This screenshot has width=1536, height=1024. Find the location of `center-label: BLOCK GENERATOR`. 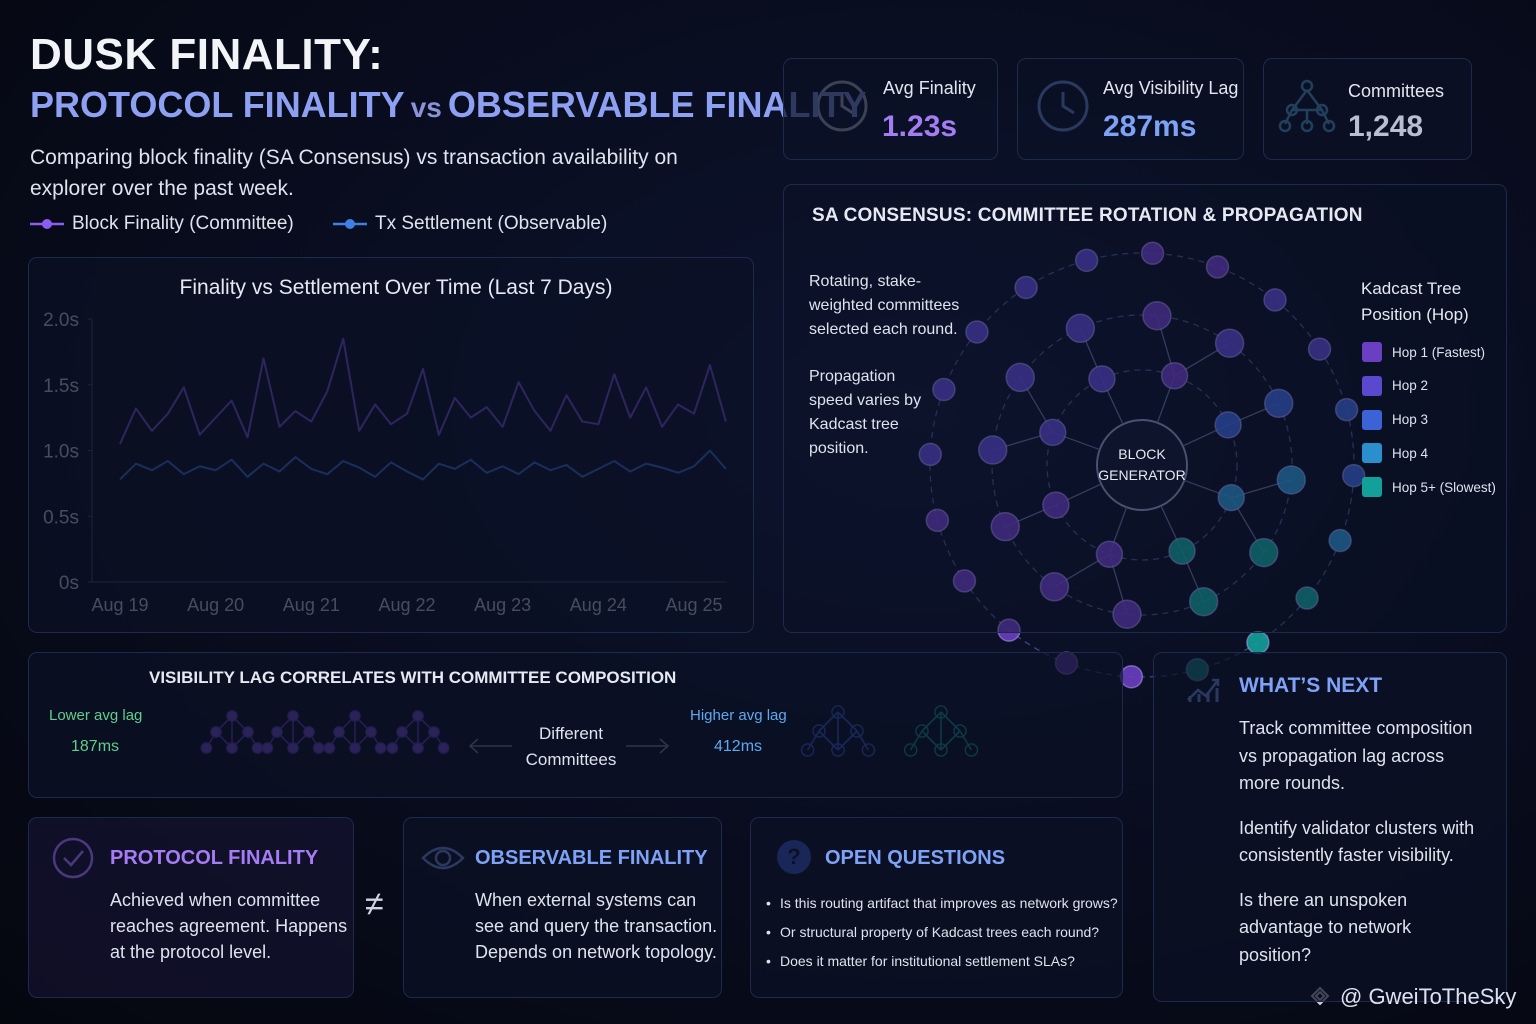

center-label: BLOCK GENERATOR is located at coordinates (1142, 464).